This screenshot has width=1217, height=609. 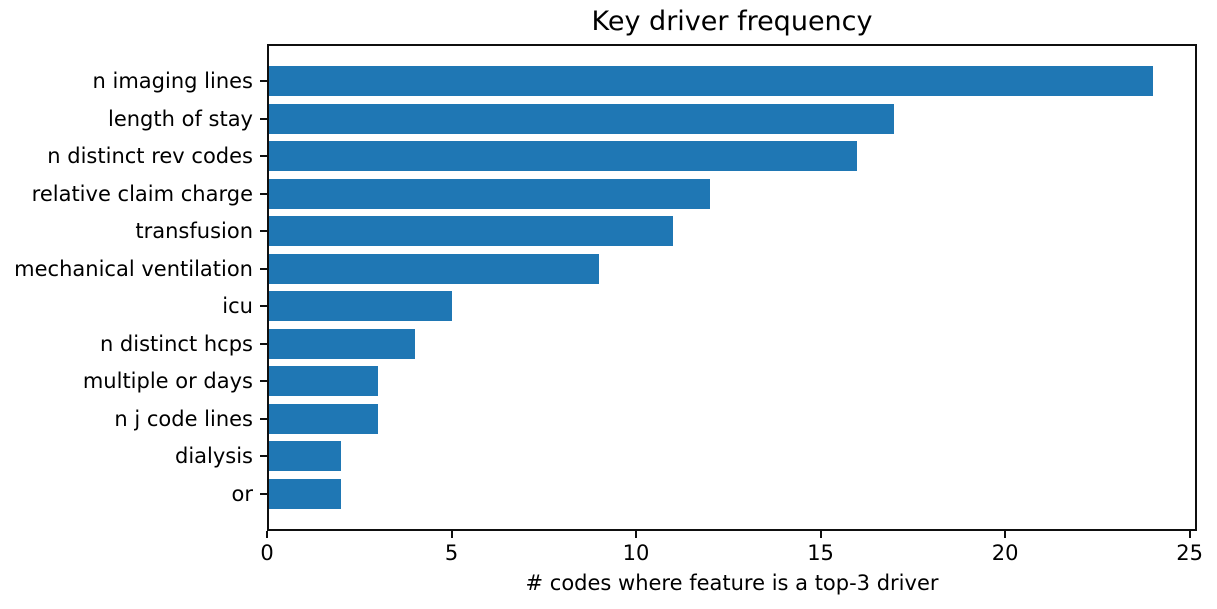 I want to click on y-tick-label: transfusion, so click(x=194, y=231).